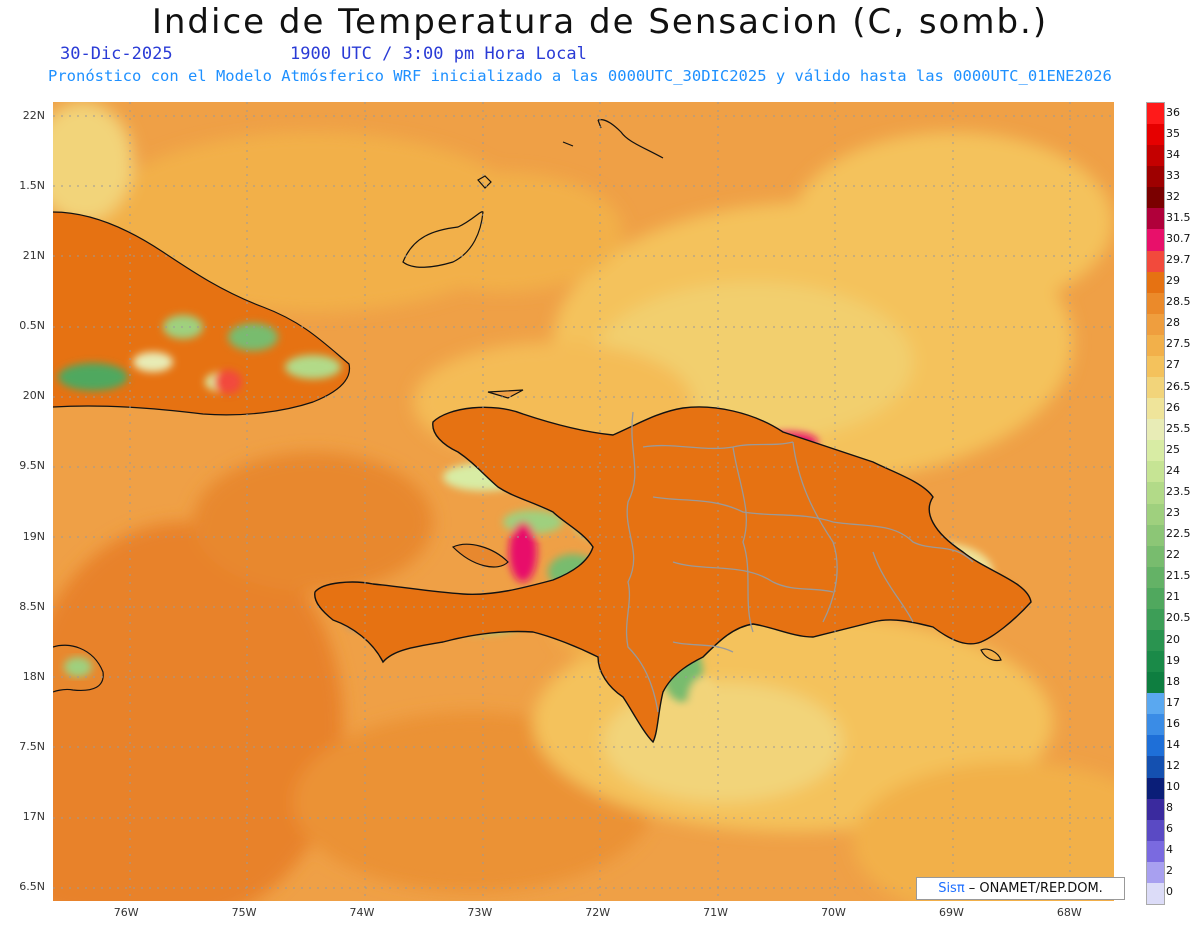 This screenshot has width=1200, height=927. I want to click on colorbar-label: 2, so click(1169, 871).